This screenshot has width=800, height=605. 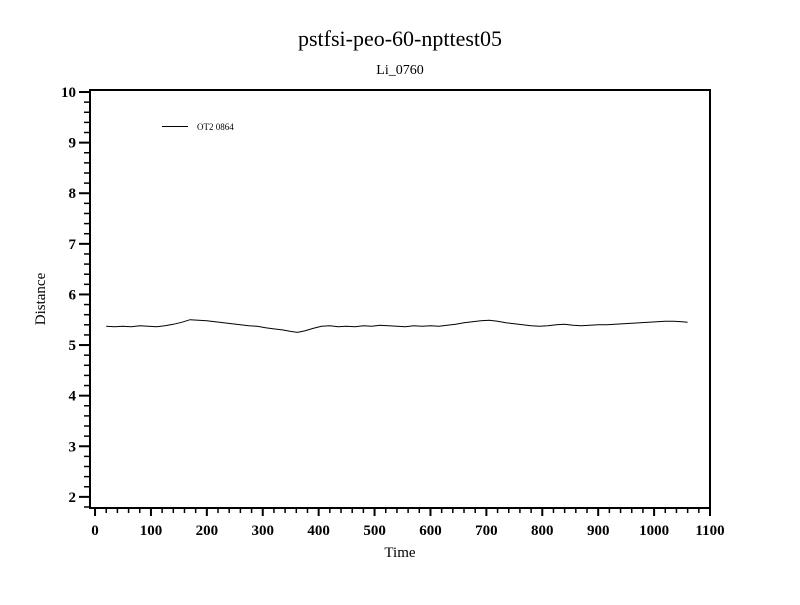 What do you see at coordinates (654, 531) in the screenshot?
I see `x-tick-label: 1000` at bounding box center [654, 531].